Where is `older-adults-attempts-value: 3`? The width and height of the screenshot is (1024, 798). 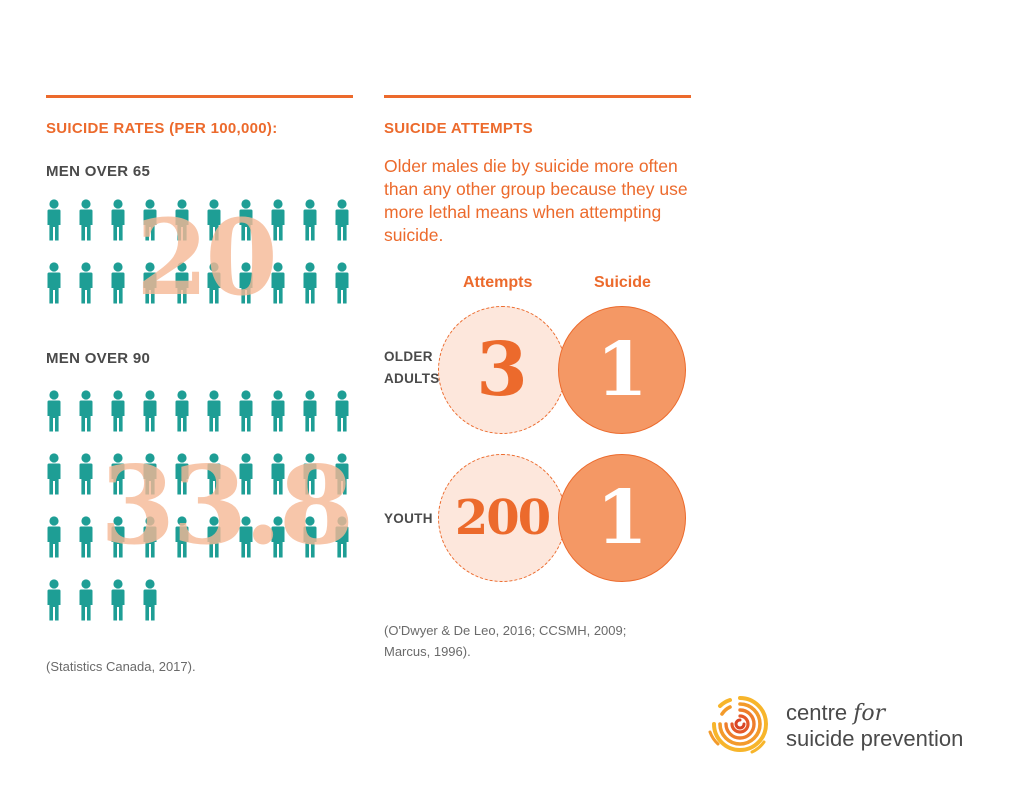 older-adults-attempts-value: 3 is located at coordinates (502, 370).